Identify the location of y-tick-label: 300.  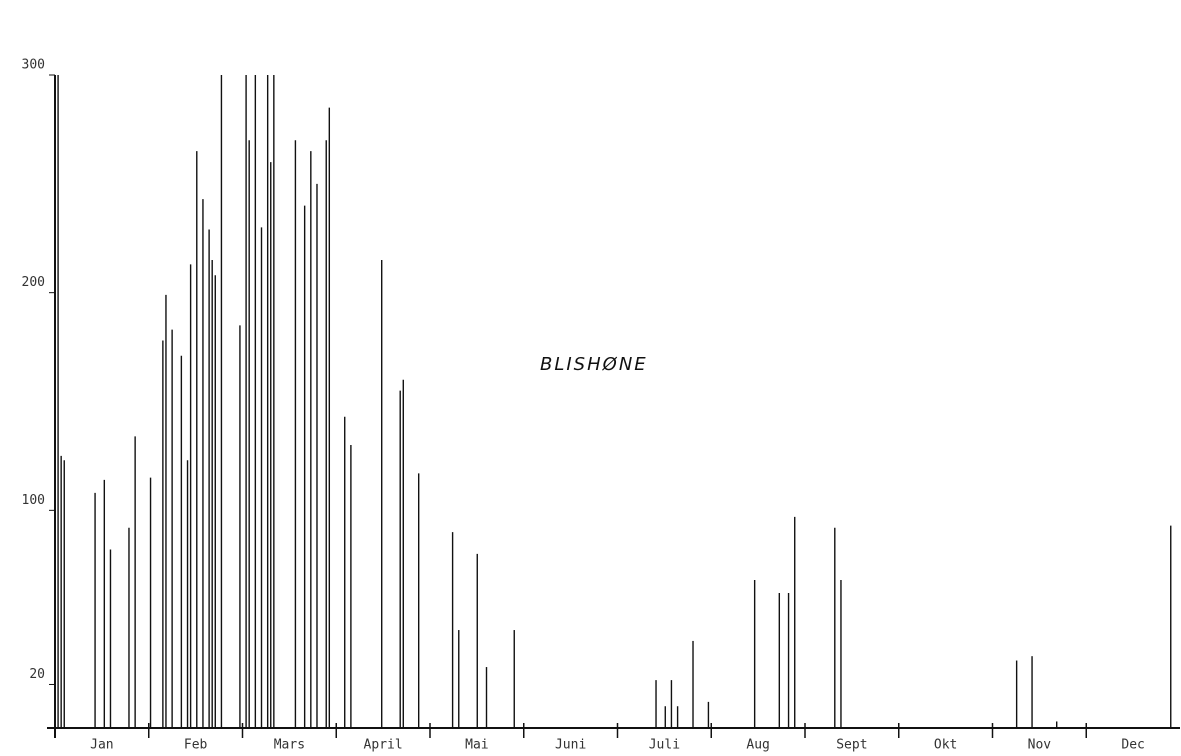
(33, 65).